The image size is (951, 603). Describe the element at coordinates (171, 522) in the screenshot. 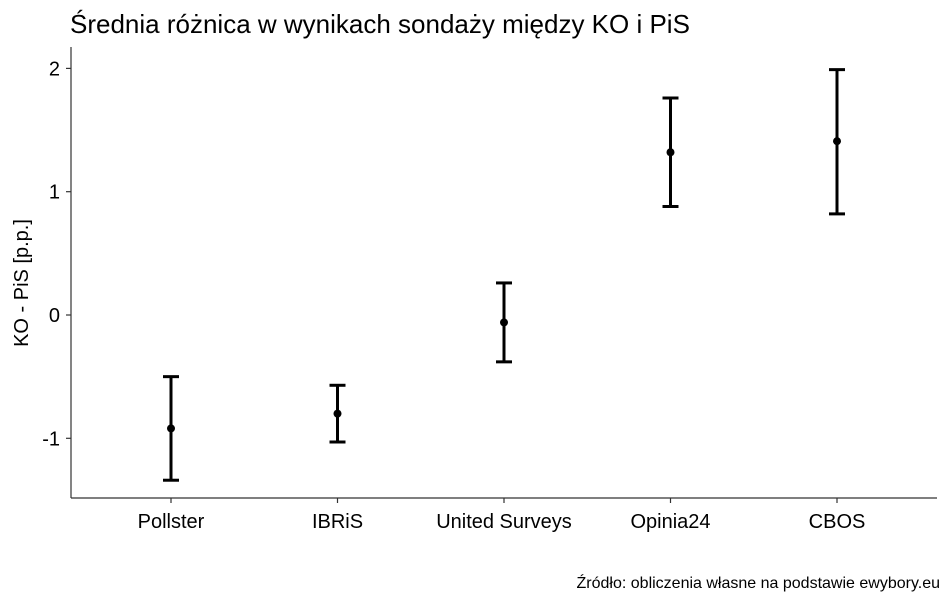

I see `x-tick-label: Pollster` at that location.